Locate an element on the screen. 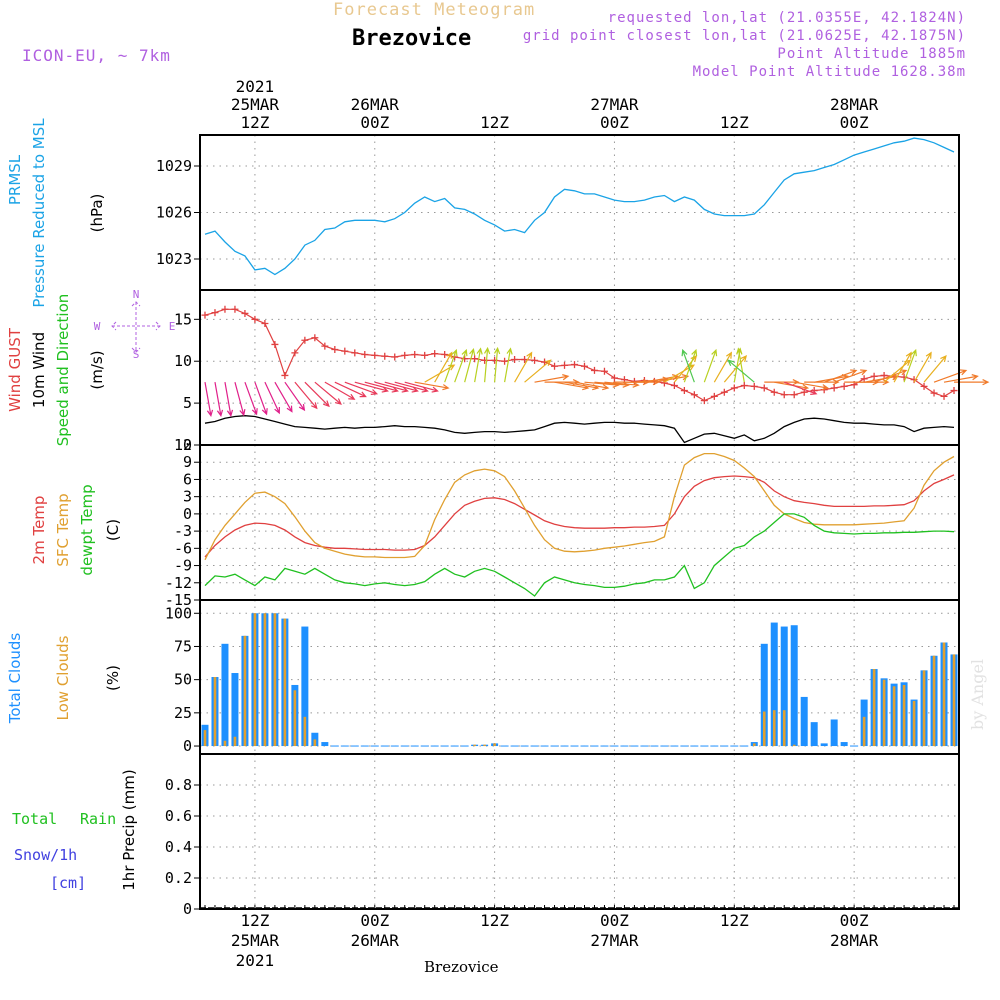 The height and width of the screenshot is (1000, 1000). ytick-label: 50 is located at coordinates (183, 680).